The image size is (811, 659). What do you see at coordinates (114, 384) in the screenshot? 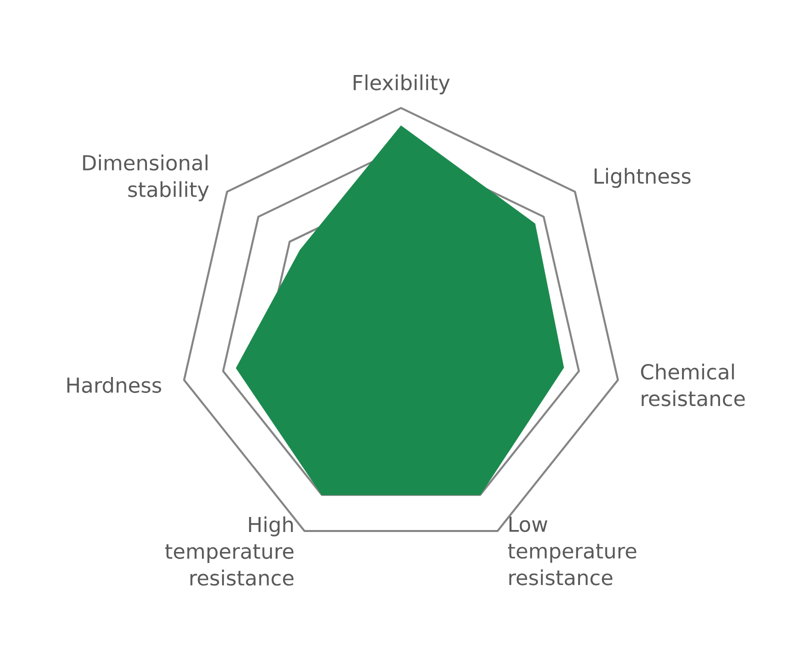
I see `spoke-label: Hardness` at bounding box center [114, 384].